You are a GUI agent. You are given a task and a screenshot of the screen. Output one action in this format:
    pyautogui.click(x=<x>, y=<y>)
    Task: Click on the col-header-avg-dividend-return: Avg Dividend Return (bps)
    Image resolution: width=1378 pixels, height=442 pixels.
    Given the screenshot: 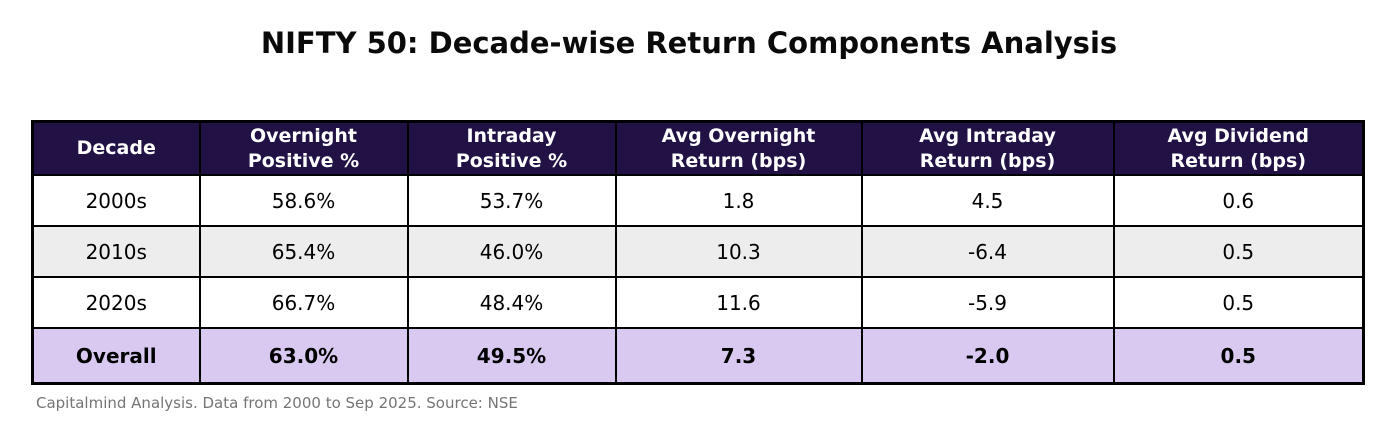 What is the action you would take?
    pyautogui.click(x=1238, y=148)
    